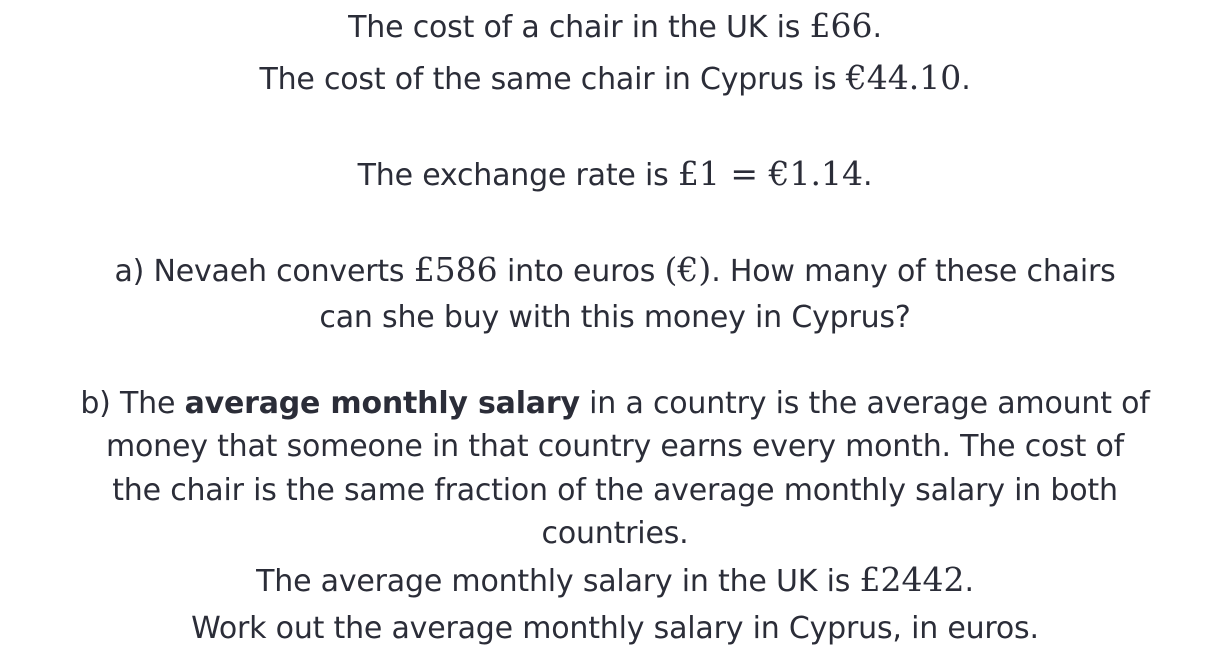 The width and height of the screenshot is (1230, 658). Describe the element at coordinates (615, 317) in the screenshot. I see `part-a-line-2: can she buy with this money in Cyprus?` at that location.